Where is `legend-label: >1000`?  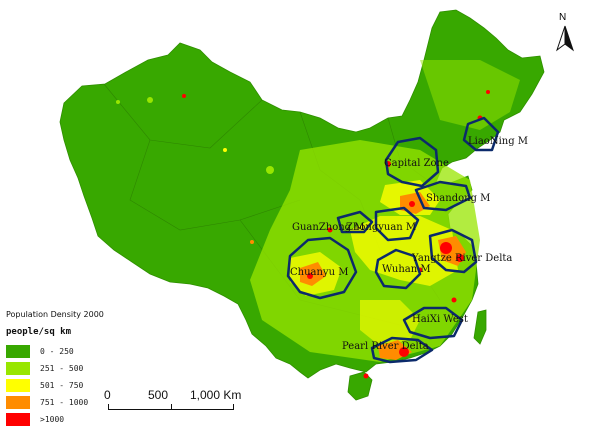
legend-label: >1000 is located at coordinates (52, 419).